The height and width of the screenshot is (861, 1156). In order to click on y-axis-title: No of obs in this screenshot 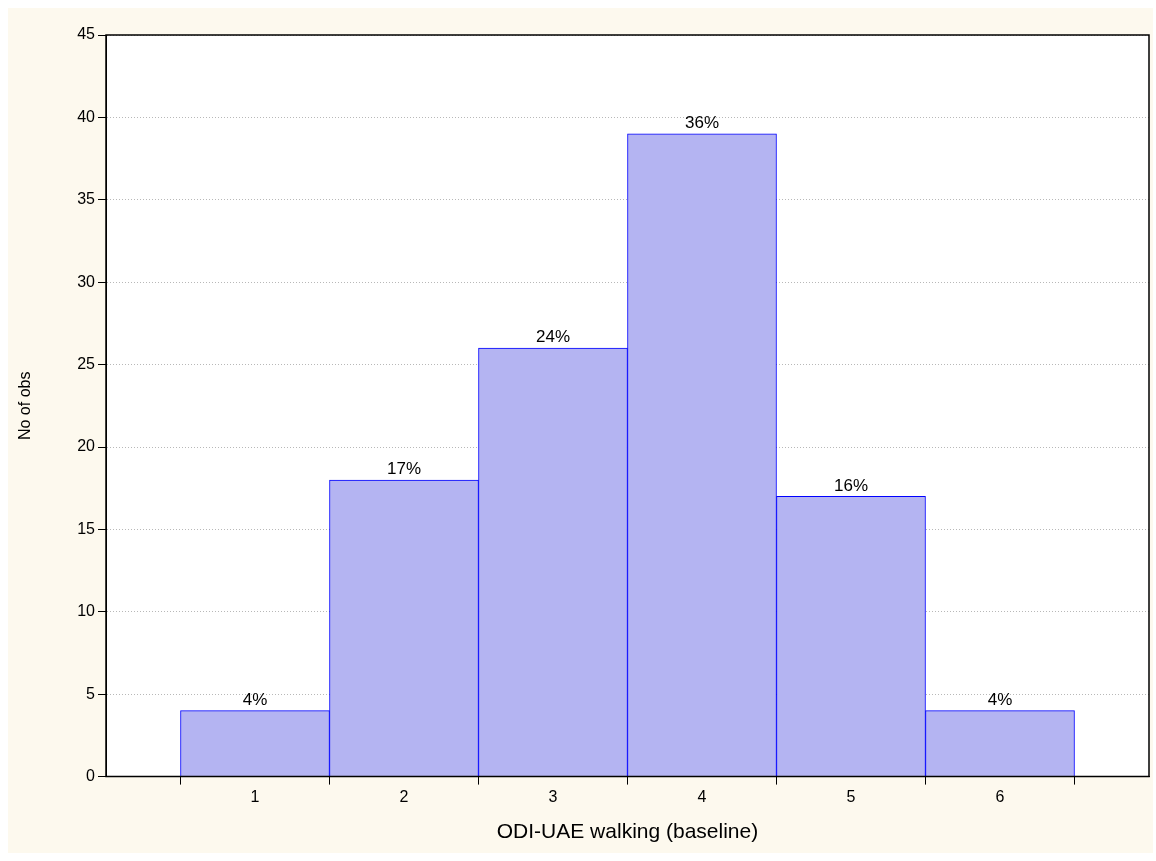, I will do `click(25, 406)`.